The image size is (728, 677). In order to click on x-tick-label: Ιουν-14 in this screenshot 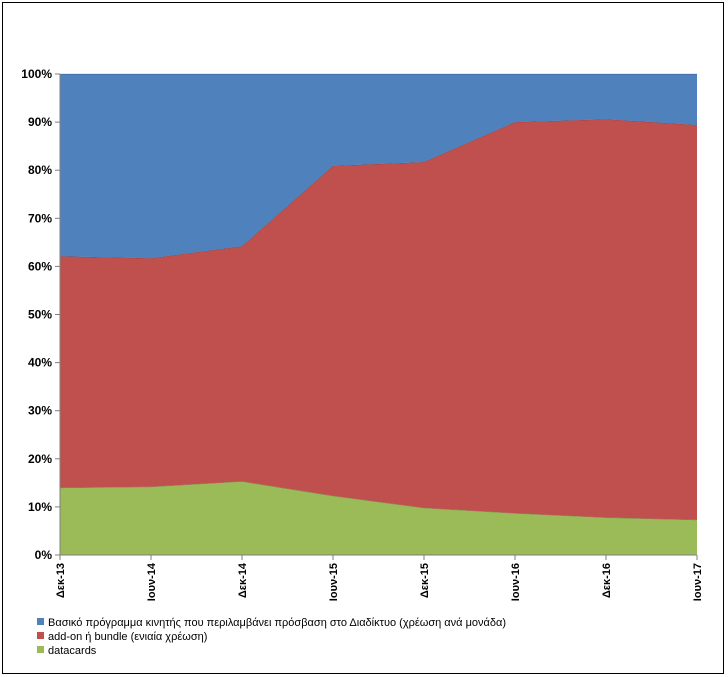, I will do `click(152, 581)`.